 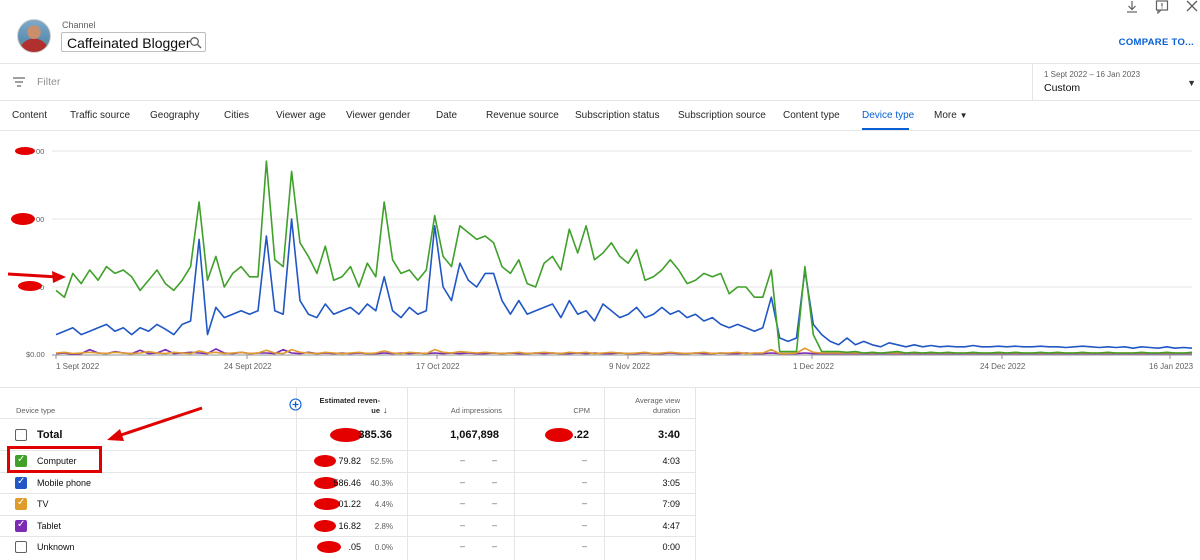 I want to click on date-range-text: 1 Sept 2022 – 16 Jan 2023, so click(x=1092, y=74).